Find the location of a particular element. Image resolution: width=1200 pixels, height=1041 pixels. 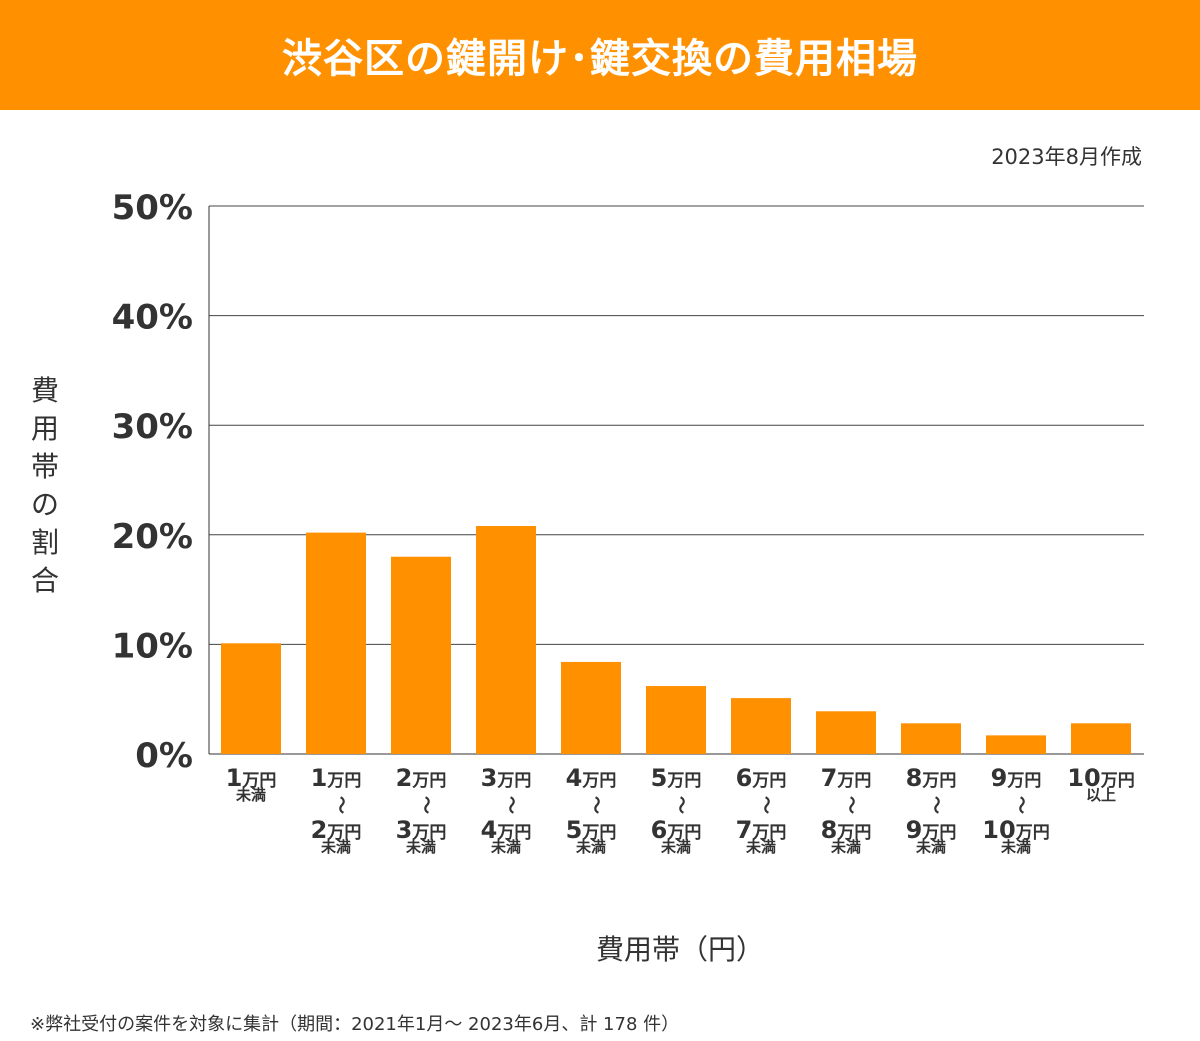

x-tick-label: 4万円〜 5万円 未満 is located at coordinates (591, 815).